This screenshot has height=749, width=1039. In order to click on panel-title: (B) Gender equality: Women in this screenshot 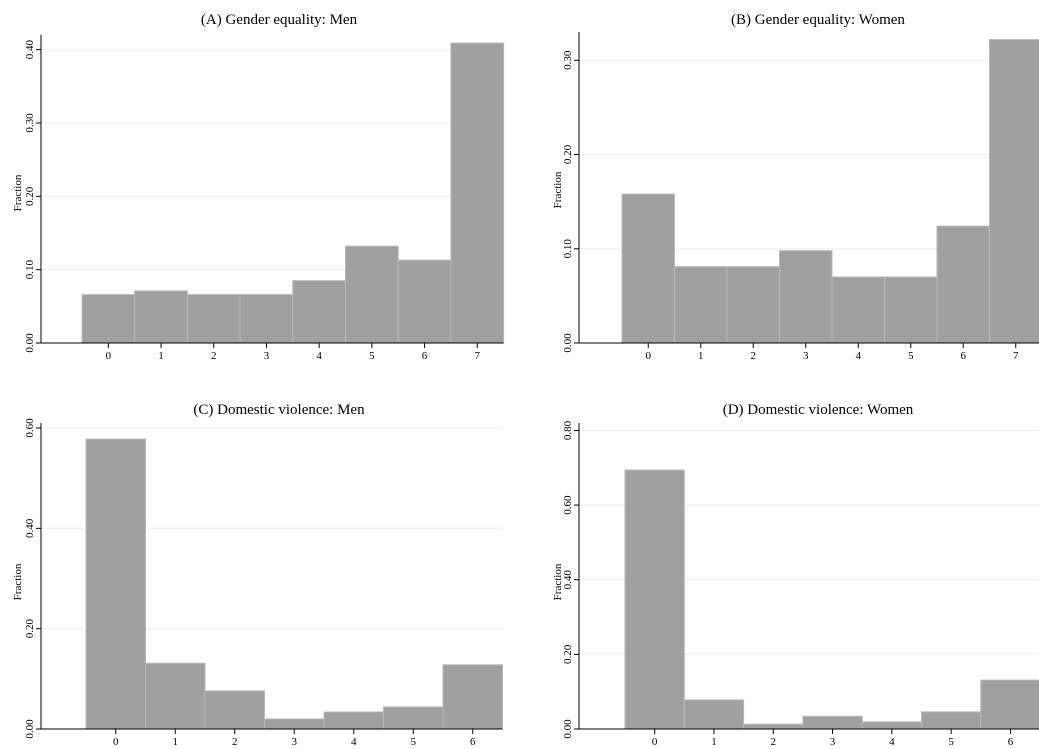, I will do `click(818, 20)`.